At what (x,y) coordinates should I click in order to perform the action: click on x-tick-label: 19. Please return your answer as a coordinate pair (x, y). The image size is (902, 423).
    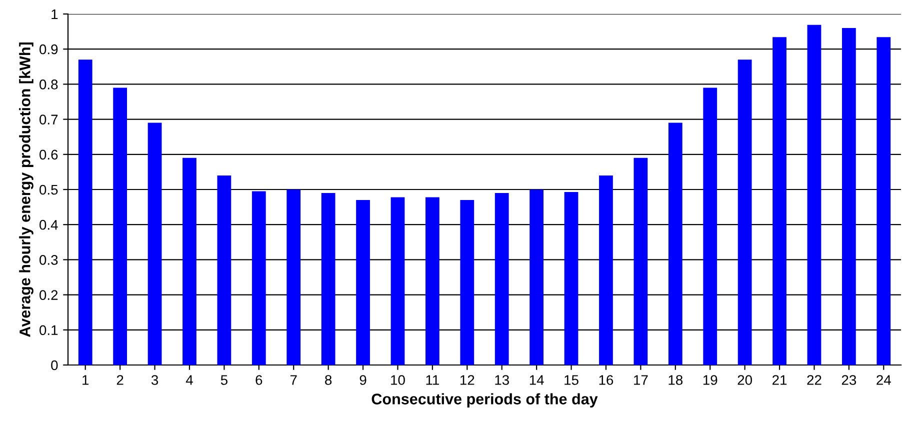
    Looking at the image, I should click on (710, 380).